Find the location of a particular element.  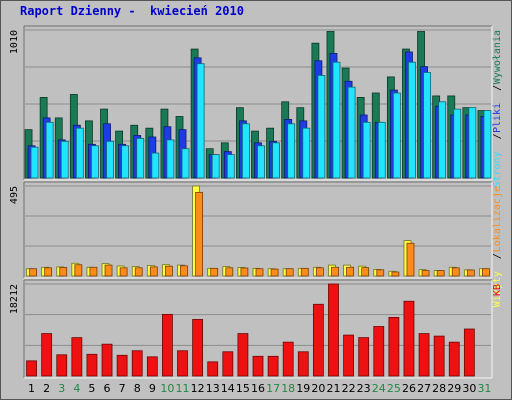

x-tick-label-day-14: 14 is located at coordinates (228, 388).